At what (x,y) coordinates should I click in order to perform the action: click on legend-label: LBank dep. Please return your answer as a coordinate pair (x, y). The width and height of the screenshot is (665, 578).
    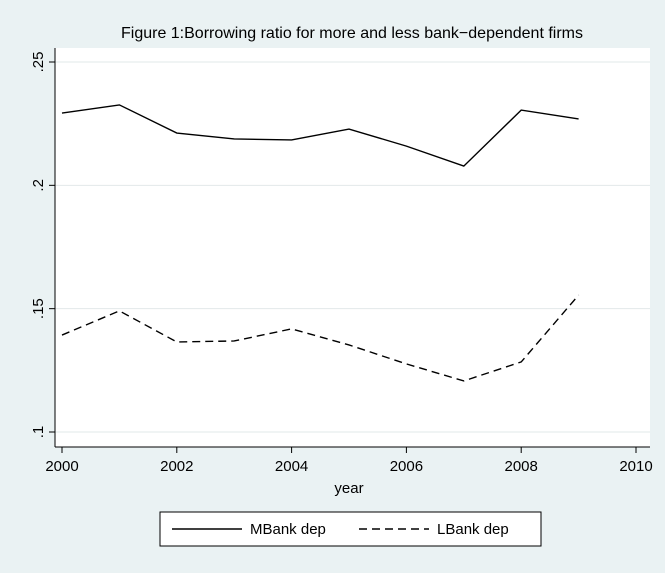
    Looking at the image, I should click on (473, 529).